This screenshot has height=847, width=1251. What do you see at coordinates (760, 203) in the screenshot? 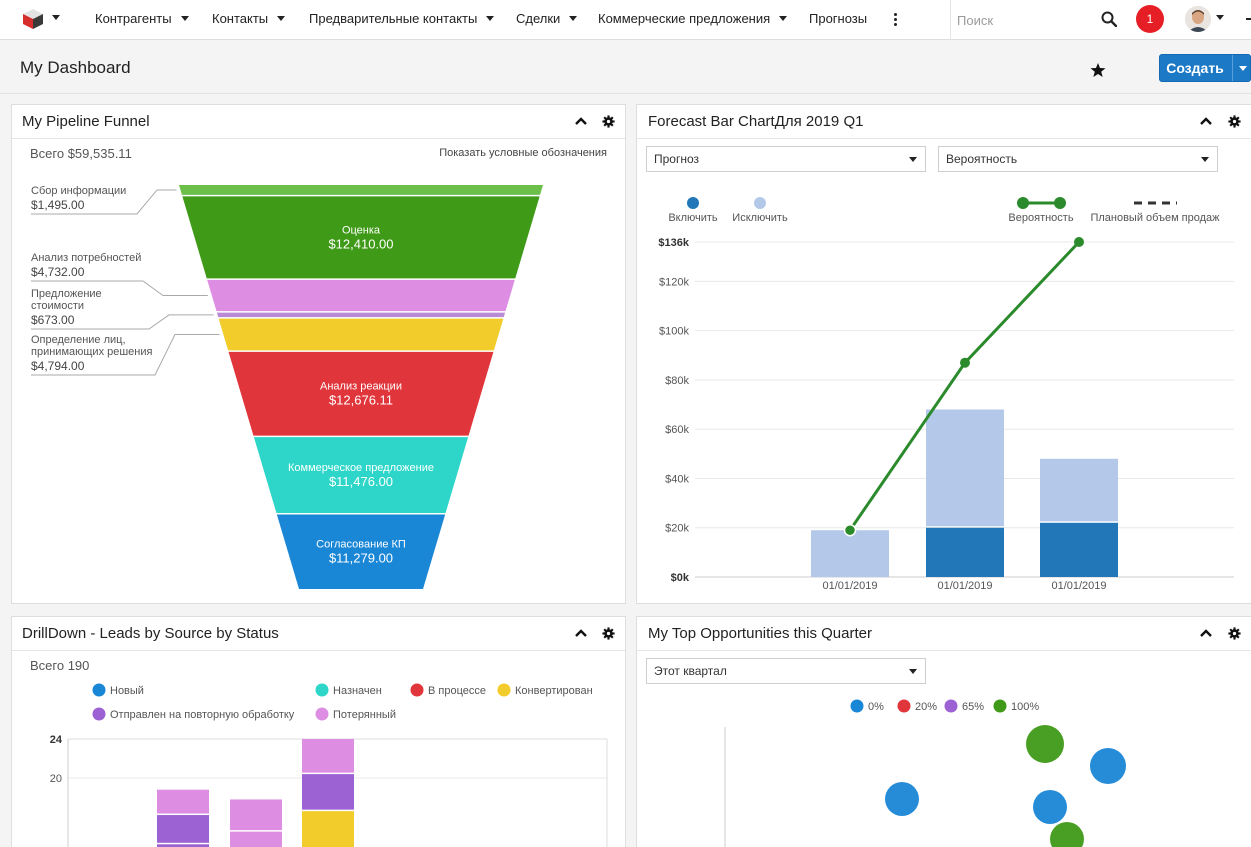
I see `legend-exclude-swatch` at bounding box center [760, 203].